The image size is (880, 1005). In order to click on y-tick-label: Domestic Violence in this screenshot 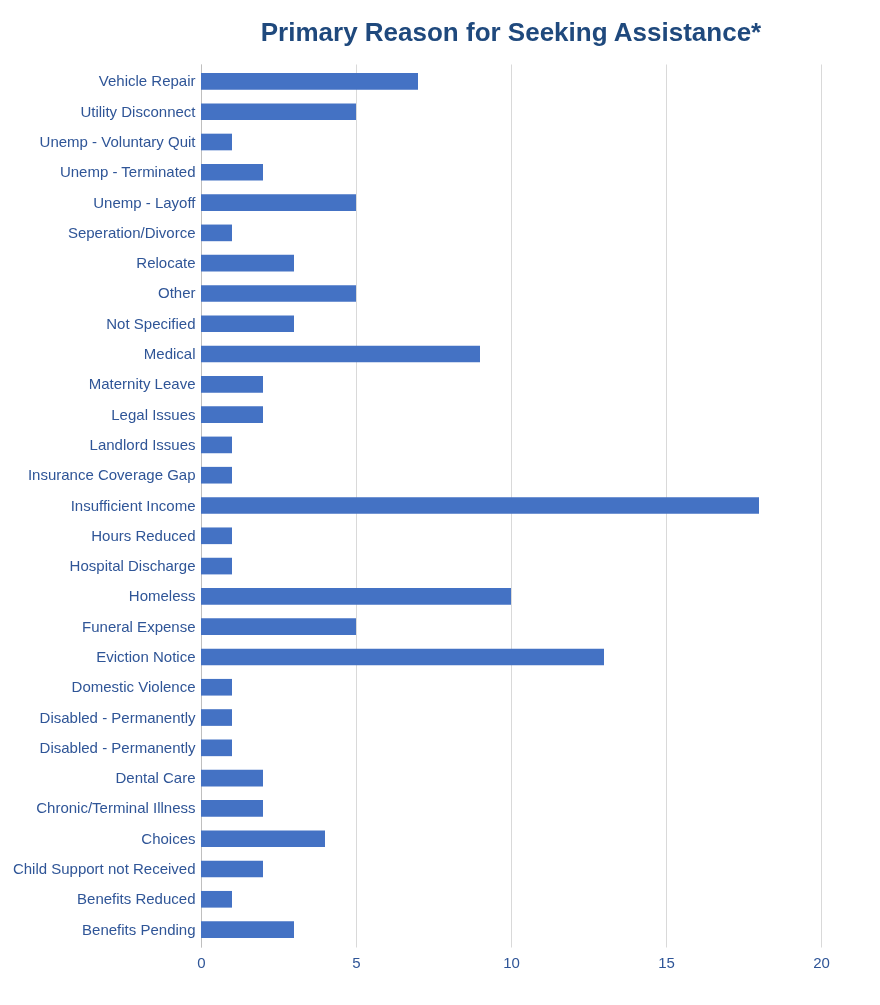, I will do `click(133, 687)`.